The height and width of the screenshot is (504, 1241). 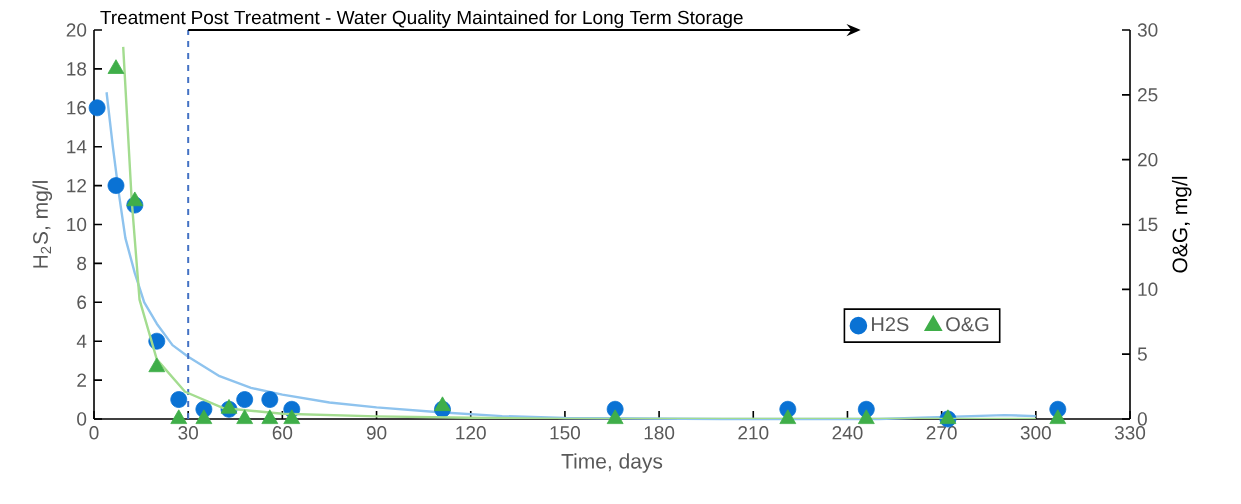 What do you see at coordinates (76, 30) in the screenshot?
I see `y-tick-label: 20` at bounding box center [76, 30].